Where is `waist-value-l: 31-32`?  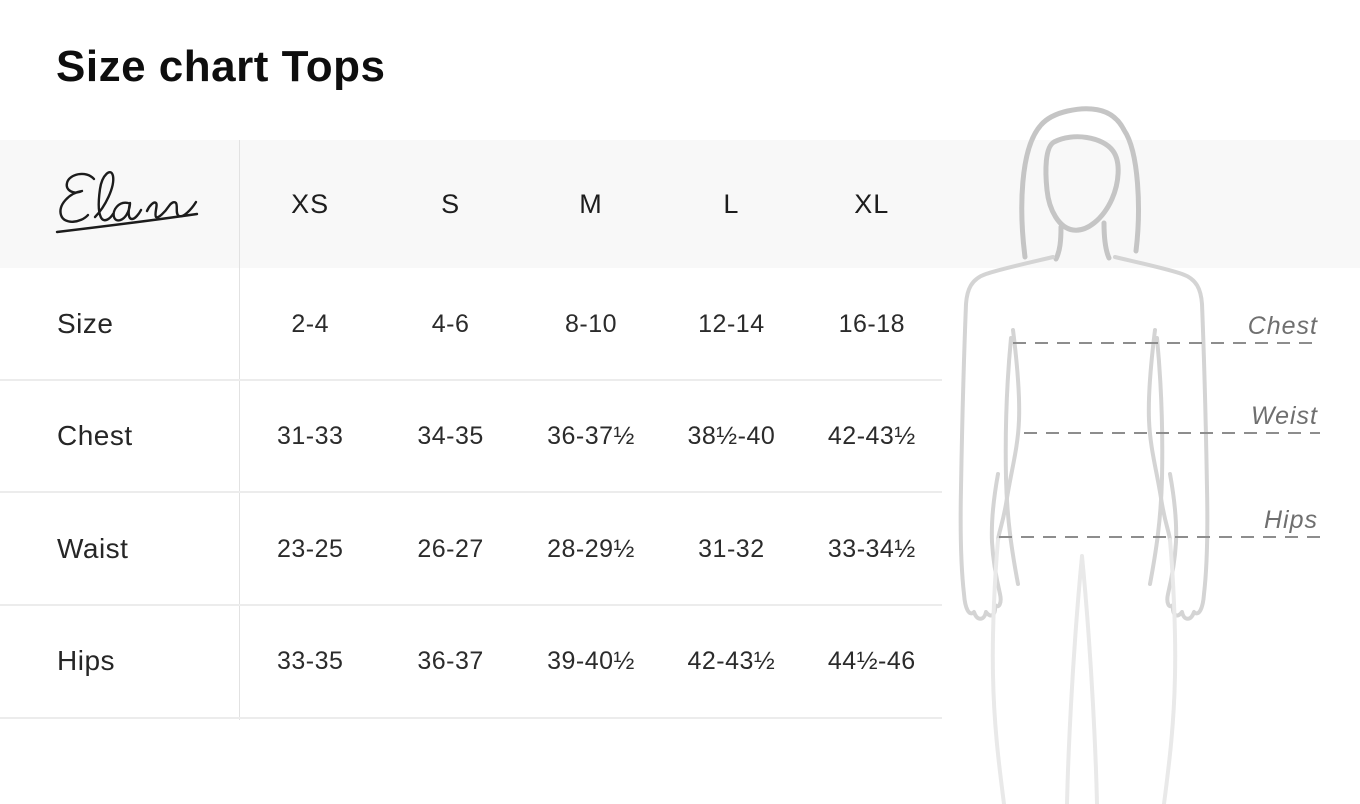 waist-value-l: 31-32 is located at coordinates (731, 548).